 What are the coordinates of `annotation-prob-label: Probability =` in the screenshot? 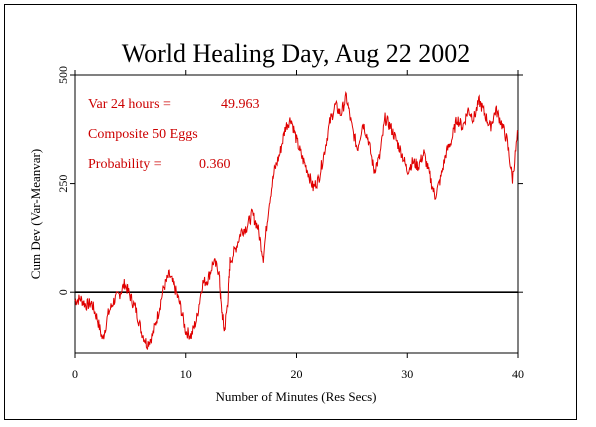 It's located at (125, 164).